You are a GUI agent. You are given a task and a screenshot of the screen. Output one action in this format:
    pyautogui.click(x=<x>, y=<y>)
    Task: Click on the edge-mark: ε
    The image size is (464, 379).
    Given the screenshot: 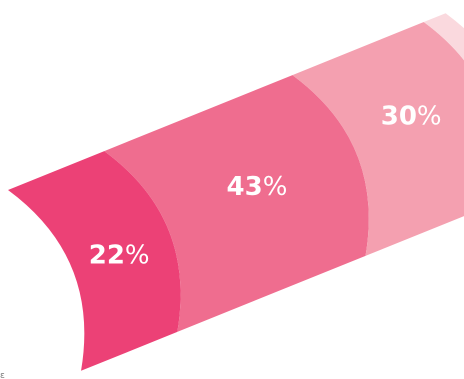 What is the action you would take?
    pyautogui.click(x=2, y=375)
    